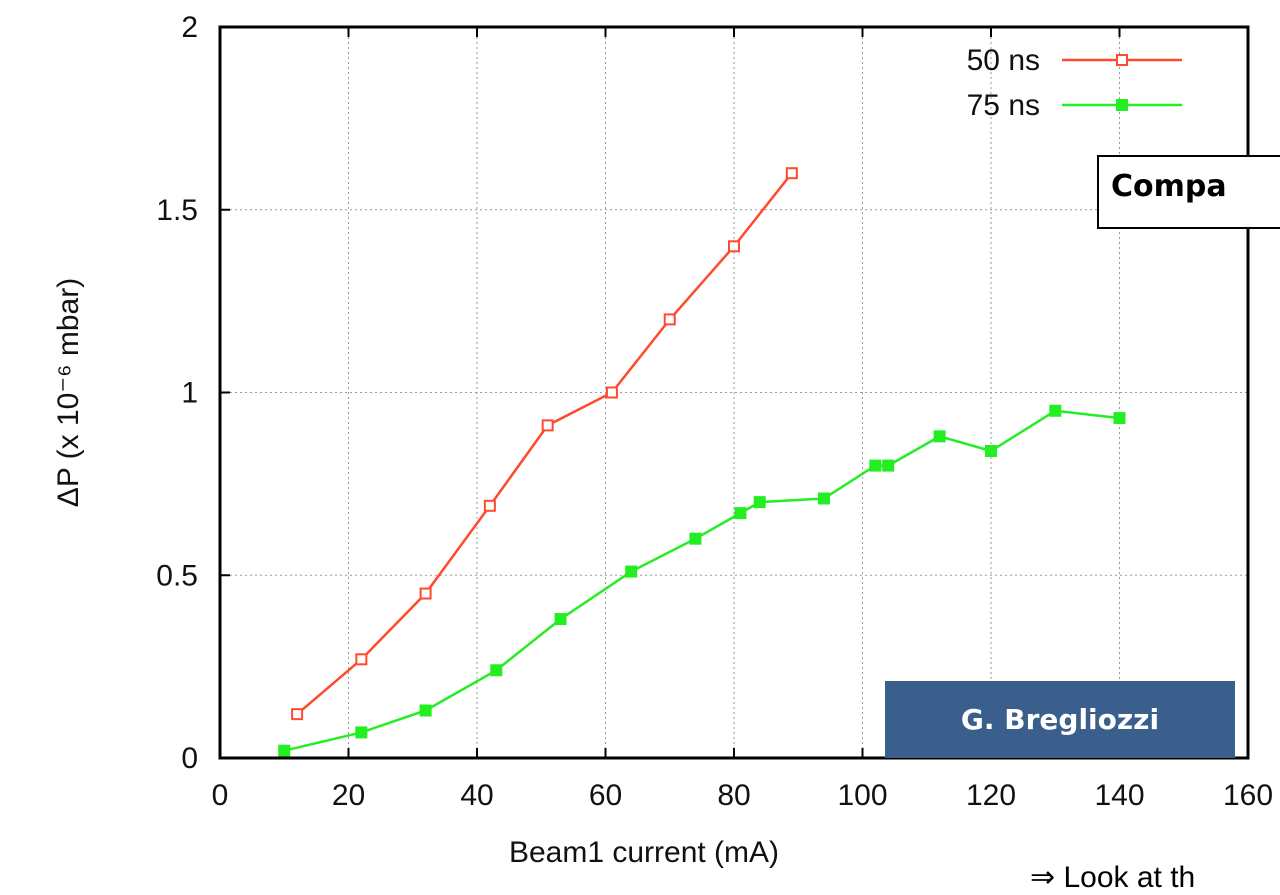 This screenshot has width=1280, height=895. Describe the element at coordinates (189, 393) in the screenshot. I see `y-tick-label: 1` at that location.